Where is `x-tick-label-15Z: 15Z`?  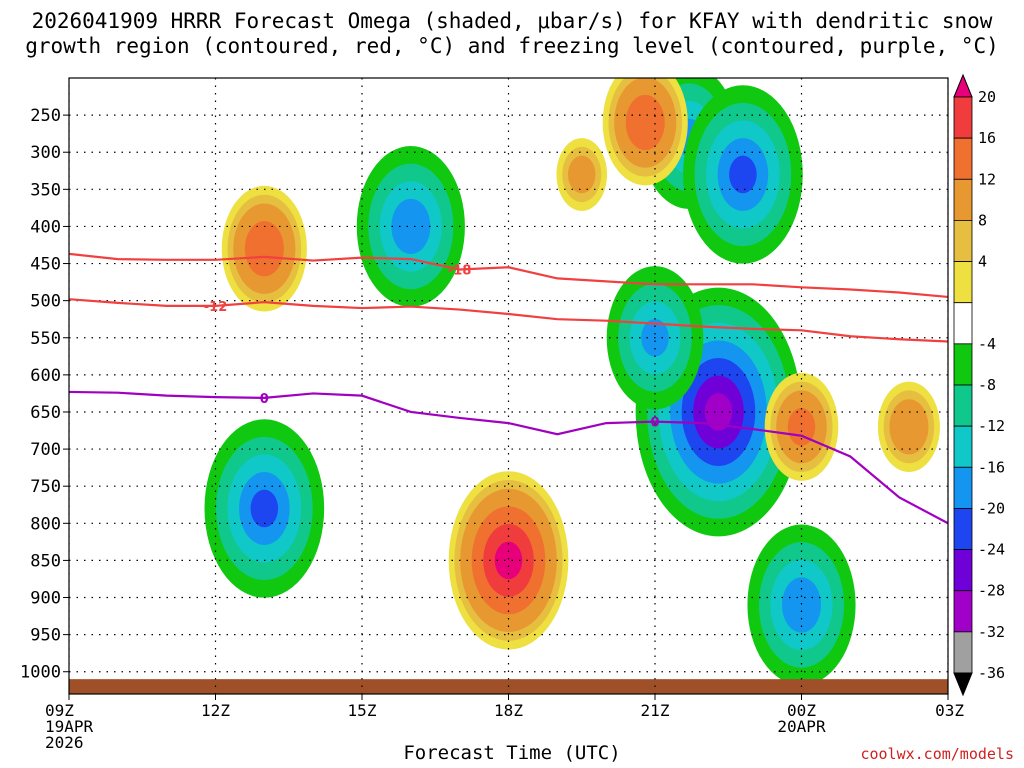
x-tick-label-15Z: 15Z is located at coordinates (362, 710).